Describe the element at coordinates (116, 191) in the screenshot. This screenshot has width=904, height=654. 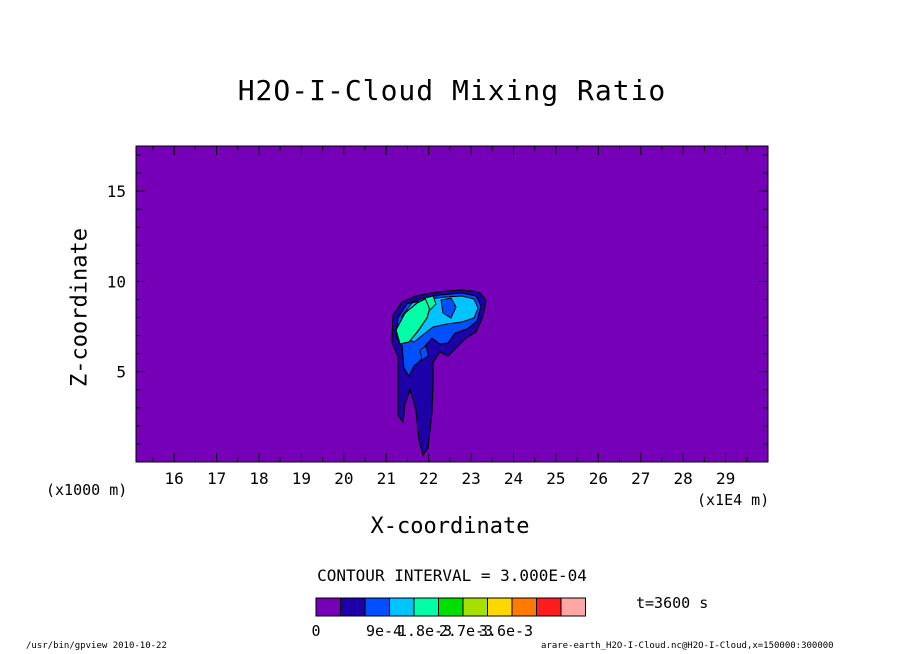
I see `y-tick-label: 15` at that location.